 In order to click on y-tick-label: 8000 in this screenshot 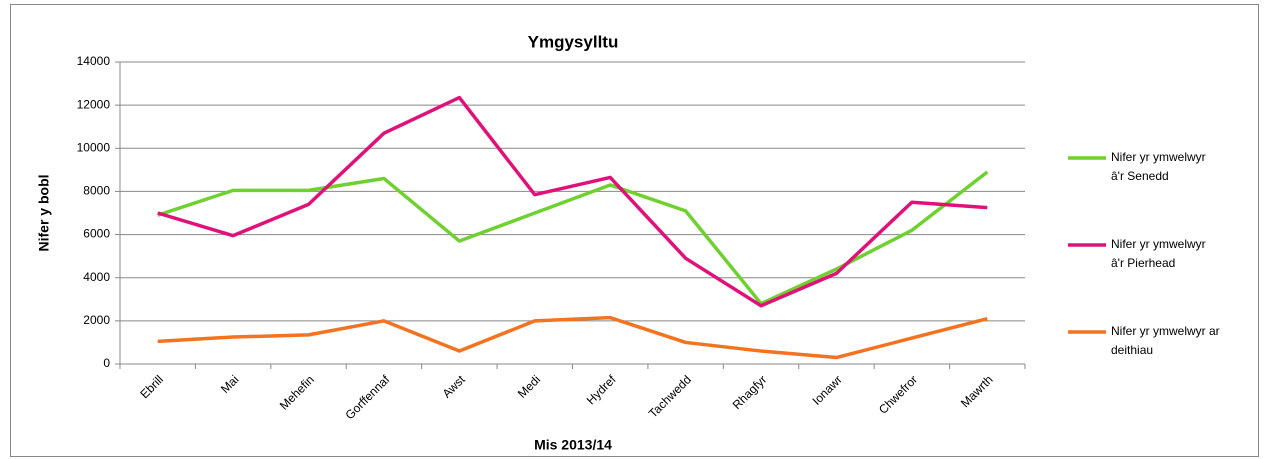, I will do `click(96, 191)`.